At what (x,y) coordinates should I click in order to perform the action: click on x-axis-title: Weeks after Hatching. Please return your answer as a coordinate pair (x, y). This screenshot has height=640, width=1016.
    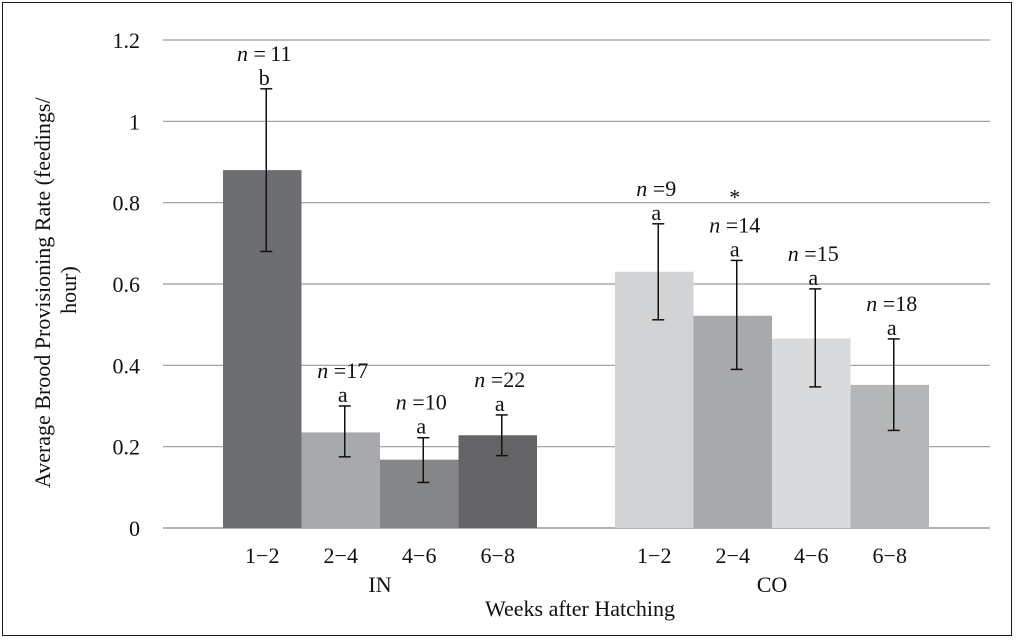
    Looking at the image, I should click on (580, 608).